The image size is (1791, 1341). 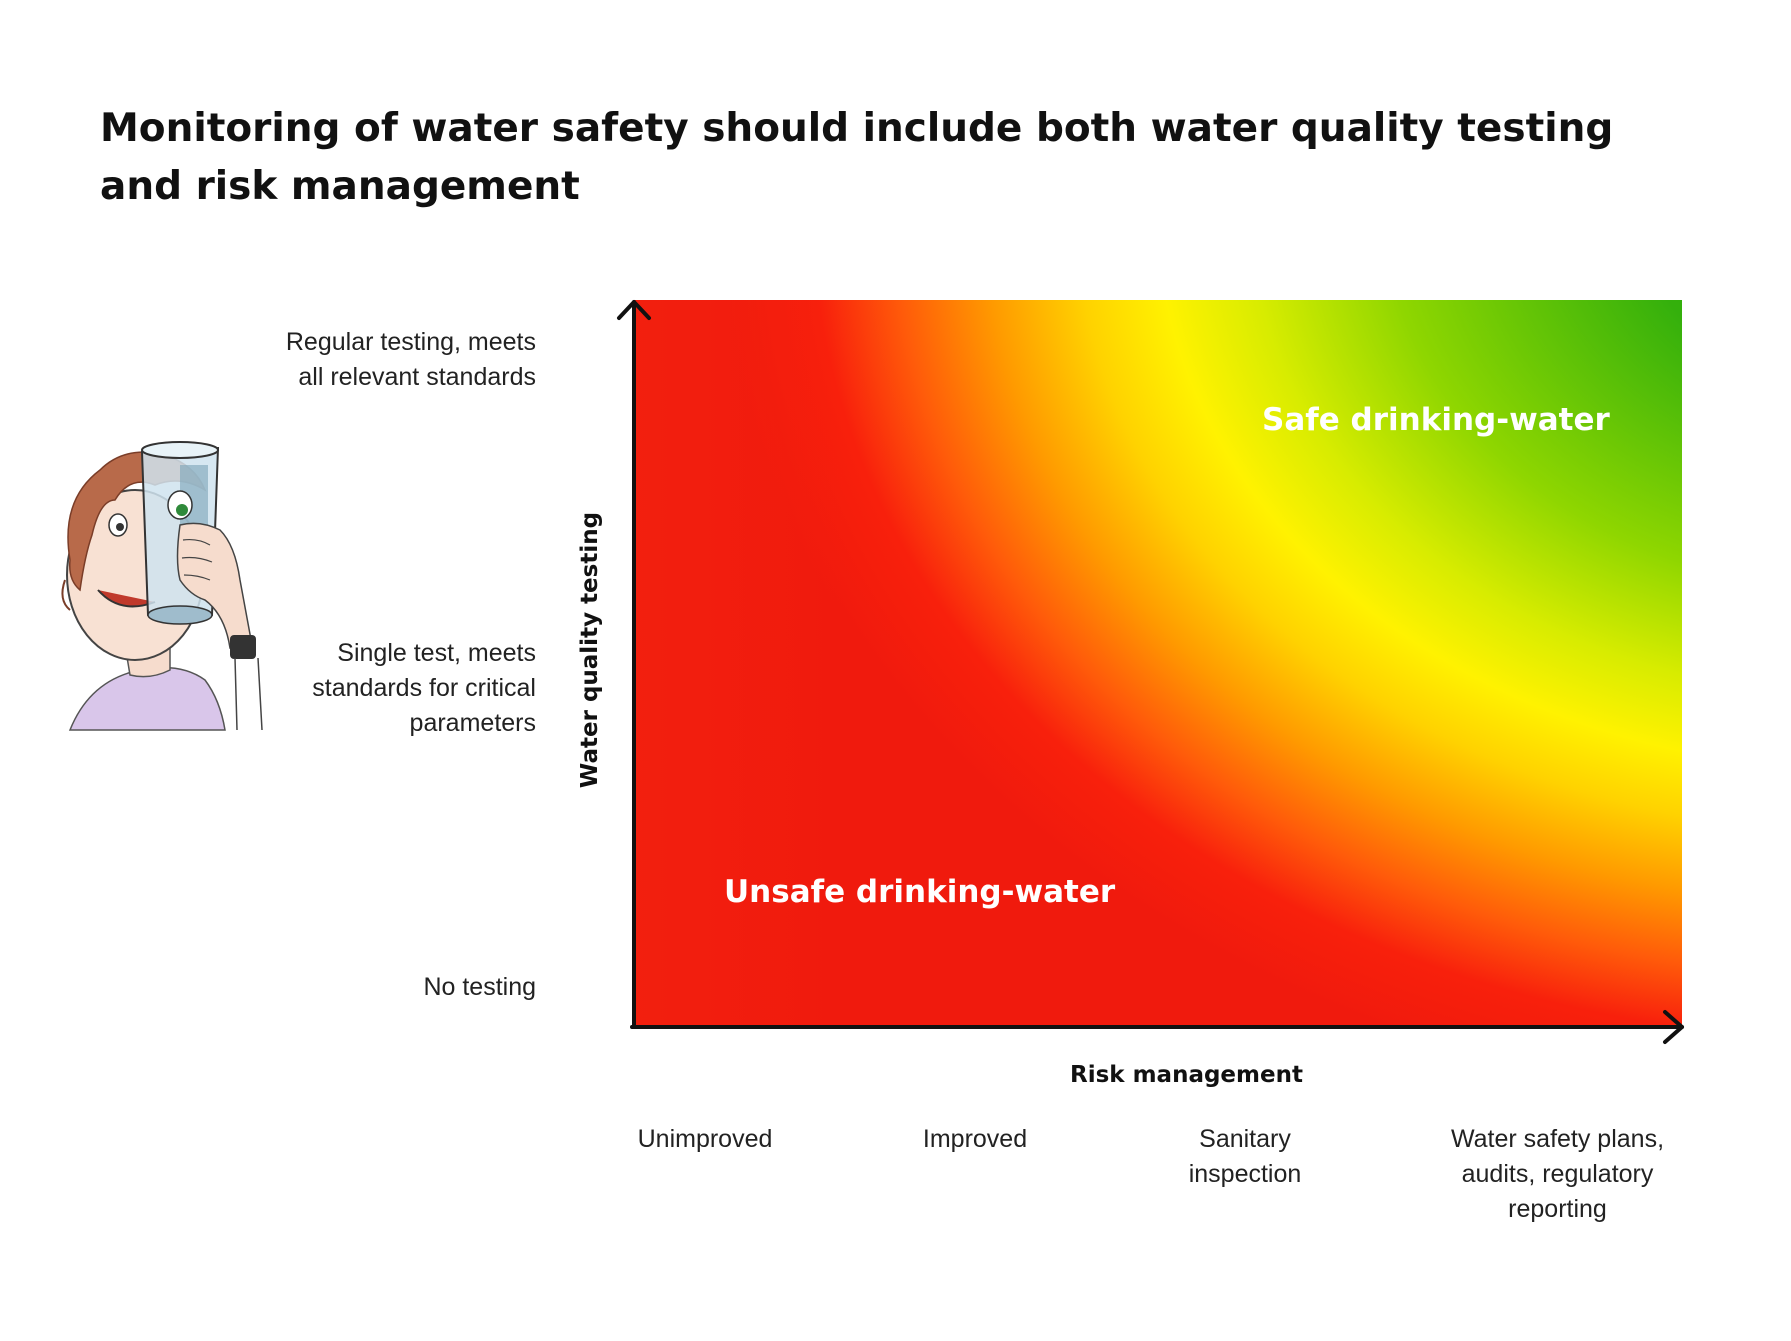 I want to click on x-level-unimproved: Unimproved, so click(x=705, y=1139).